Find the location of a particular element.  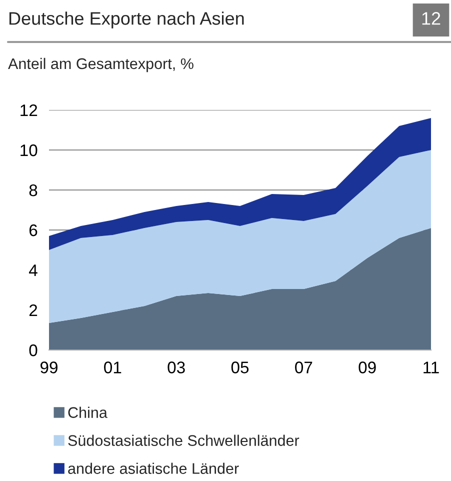

chart-subtitle: Anteil am Gesamtexport, % is located at coordinates (101, 65).